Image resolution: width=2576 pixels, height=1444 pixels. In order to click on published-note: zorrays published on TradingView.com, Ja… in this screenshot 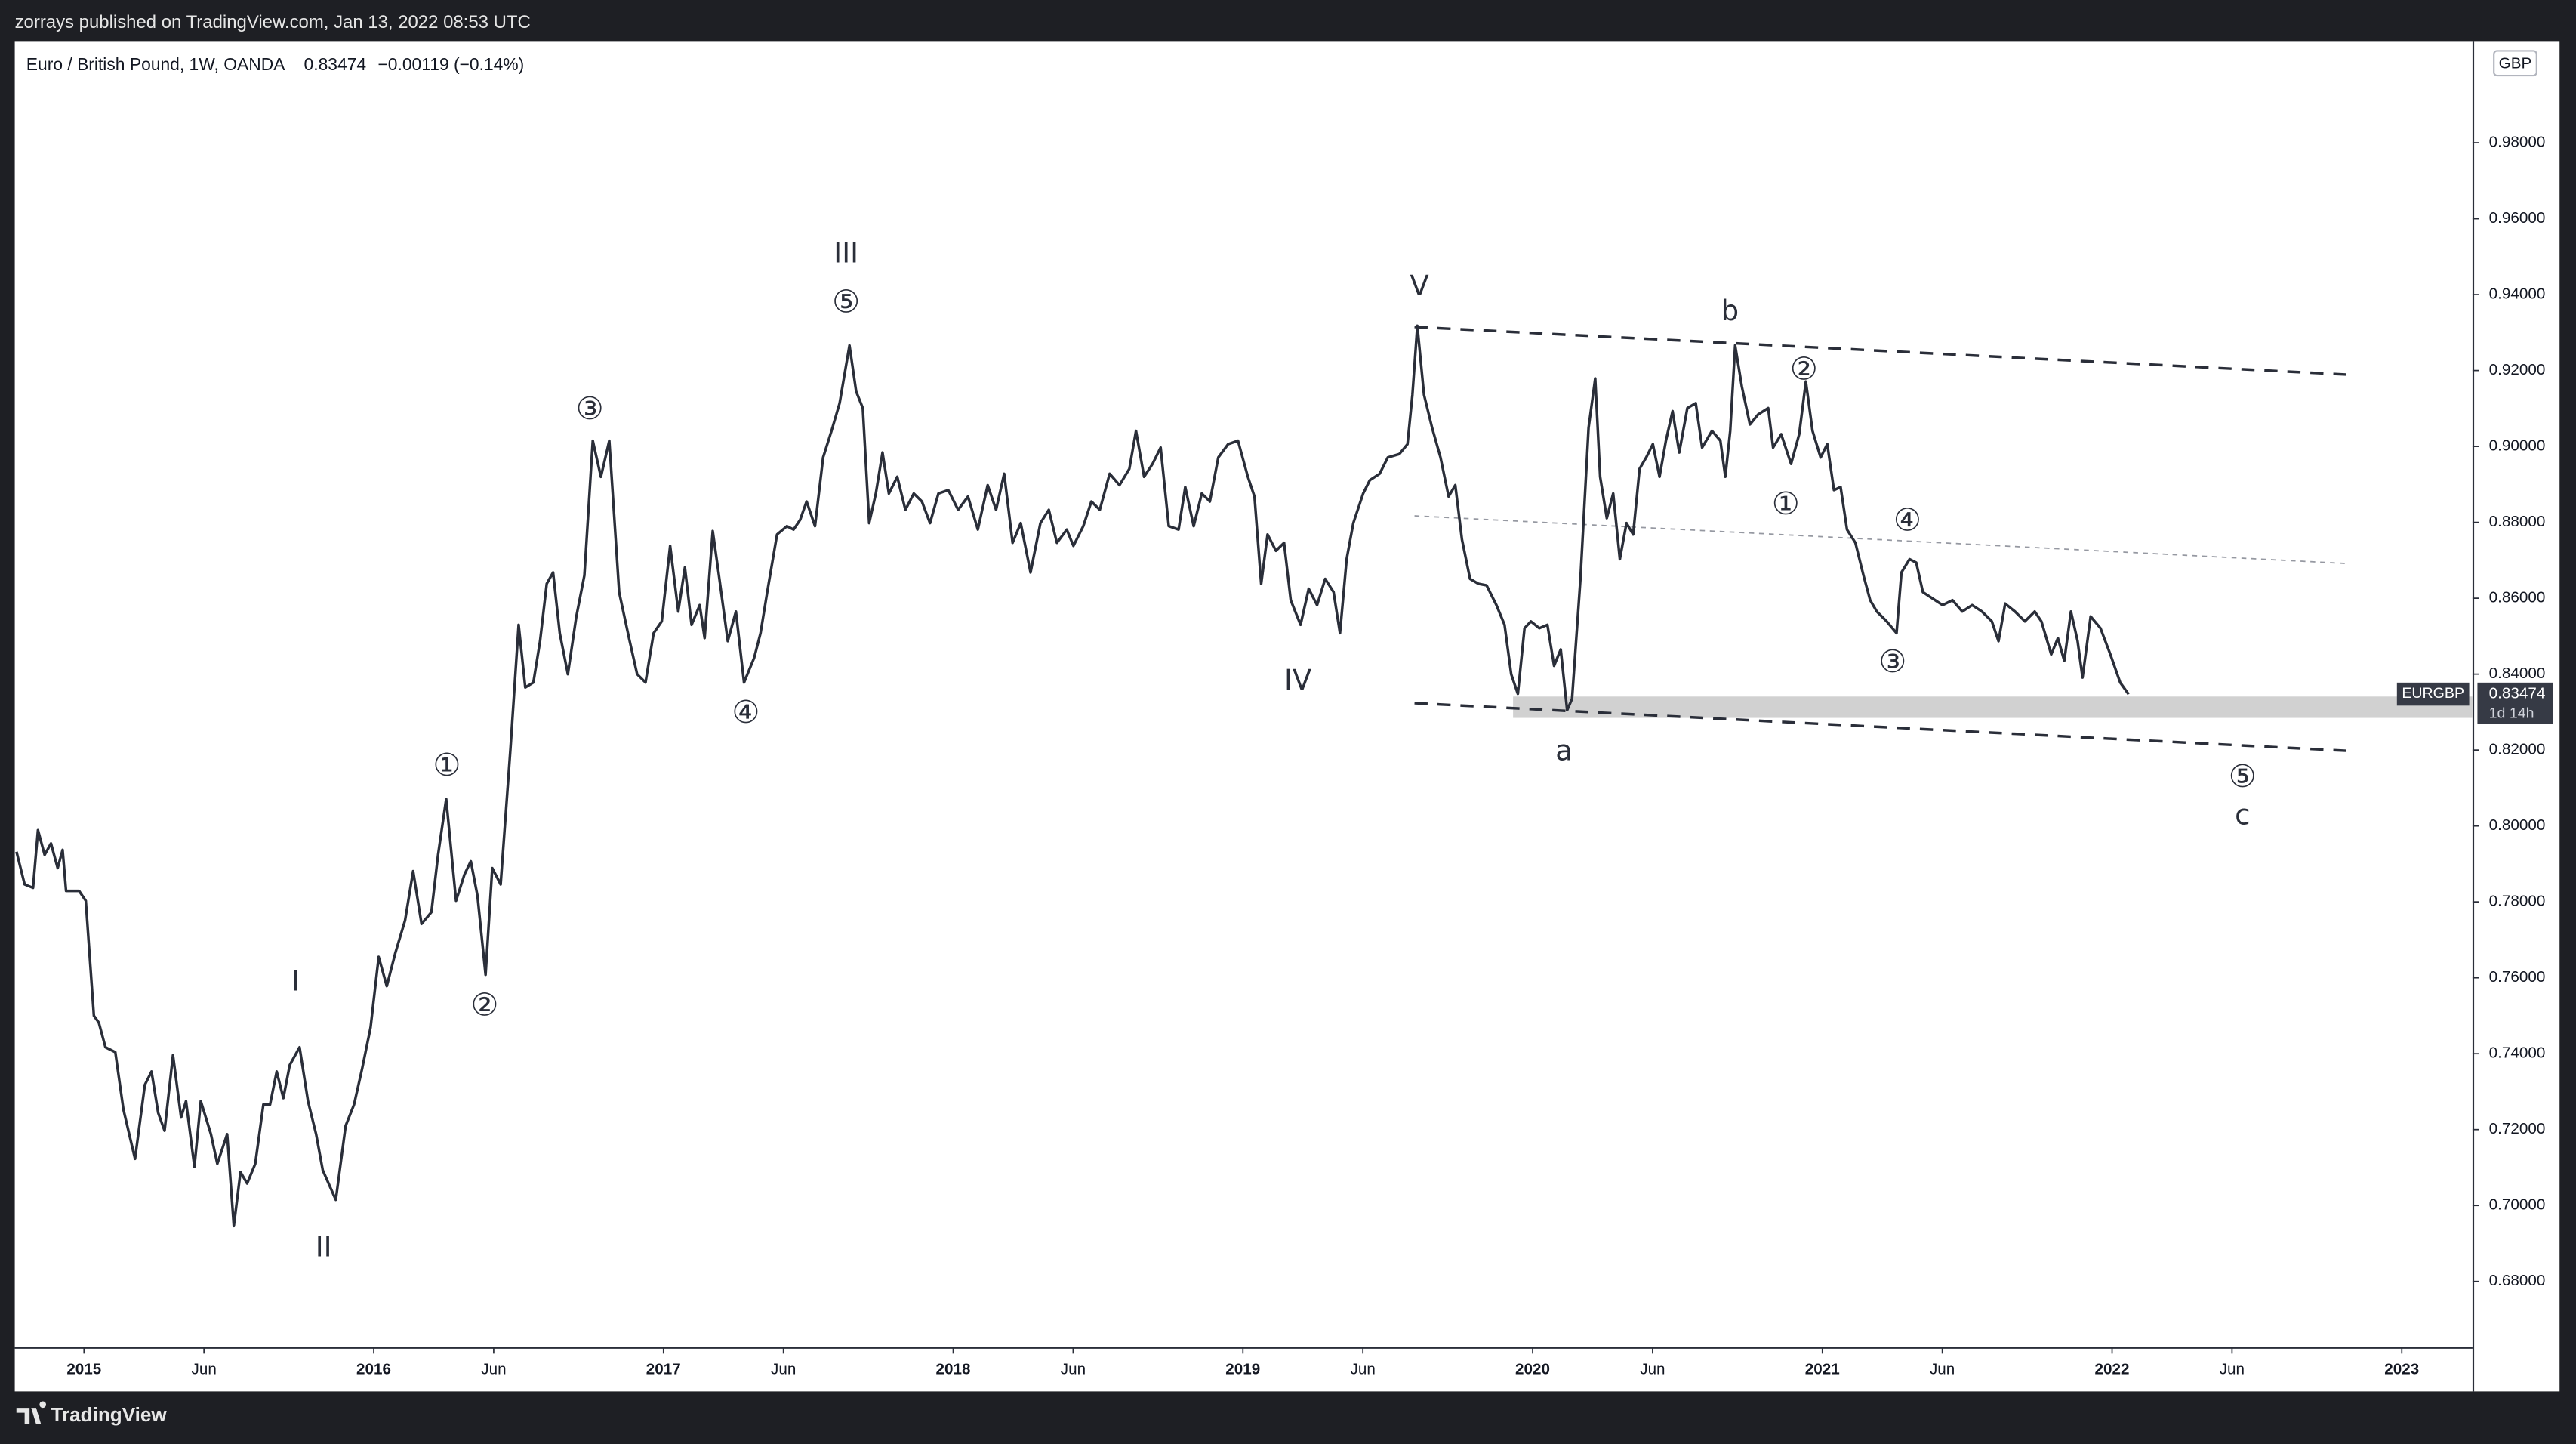, I will do `click(273, 22)`.